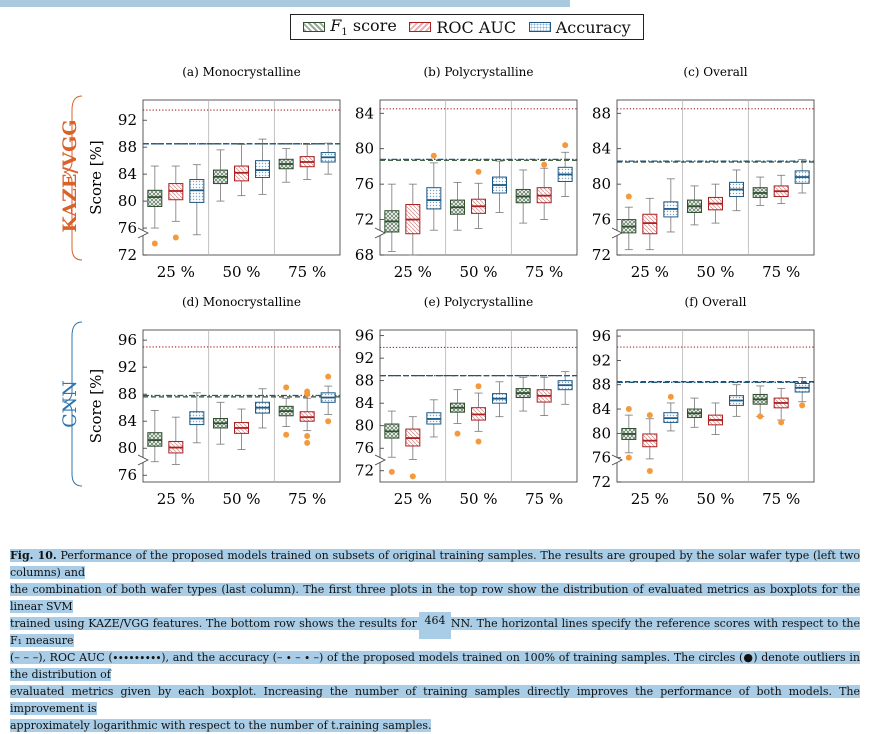 This screenshot has width=870, height=734. What do you see at coordinates (336, 25) in the screenshot?
I see `legend-f1-symbol: F` at bounding box center [336, 25].